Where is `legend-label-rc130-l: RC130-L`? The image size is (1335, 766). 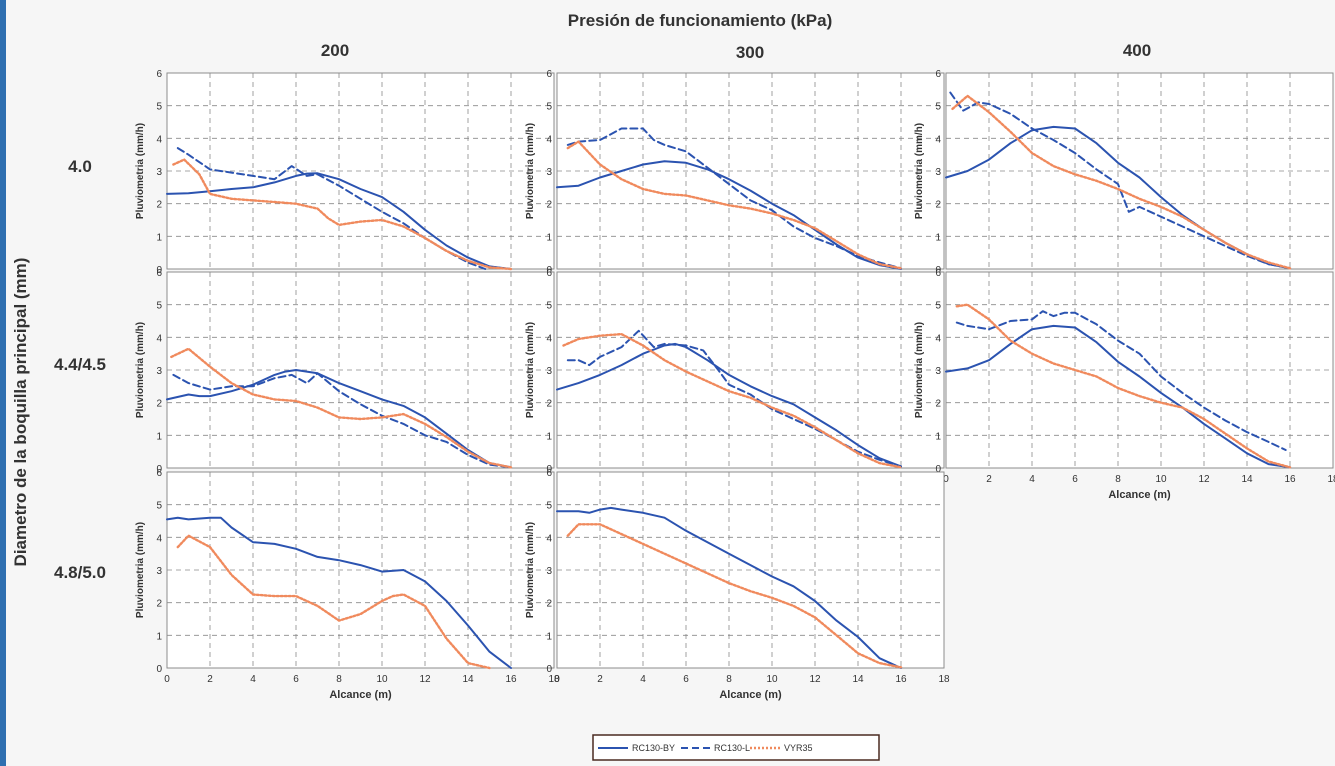 legend-label-rc130-l: RC130-L is located at coordinates (732, 748).